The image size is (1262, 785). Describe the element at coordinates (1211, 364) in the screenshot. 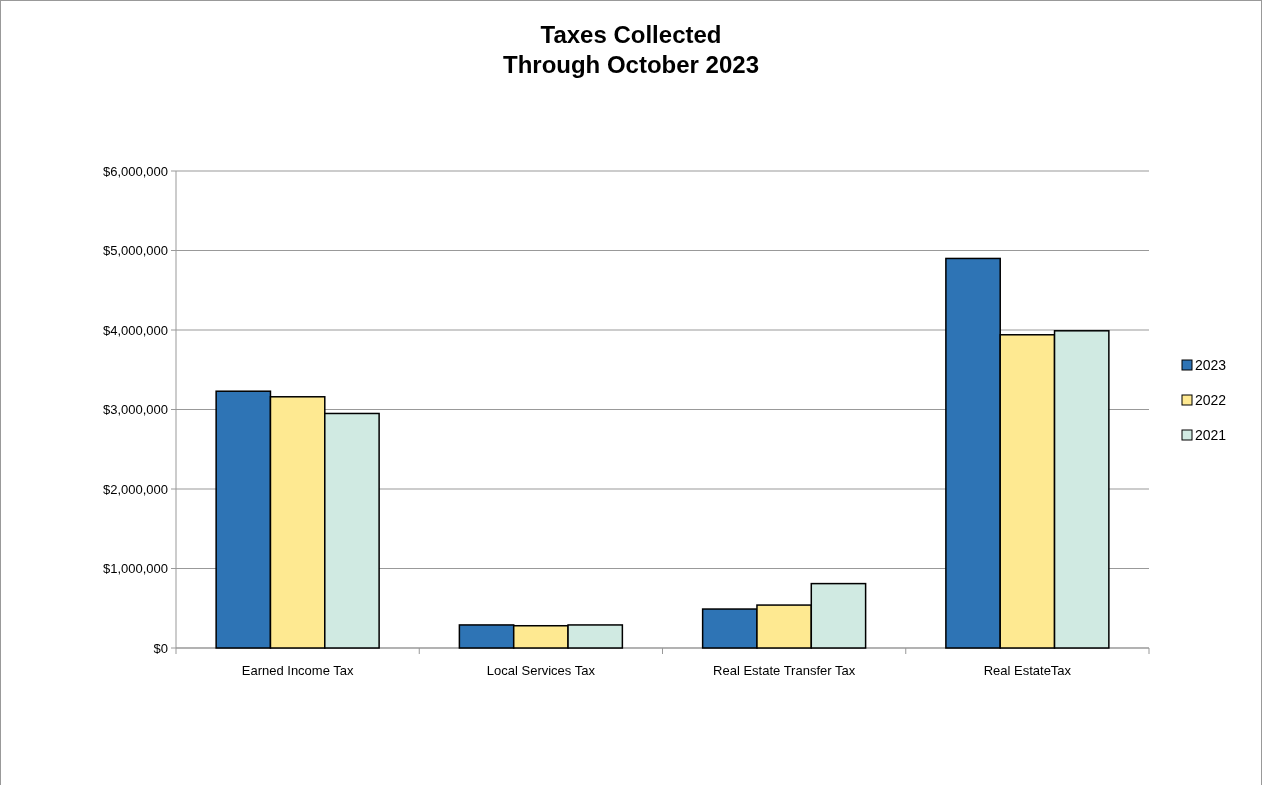

I see `legend-label: 2023` at that location.